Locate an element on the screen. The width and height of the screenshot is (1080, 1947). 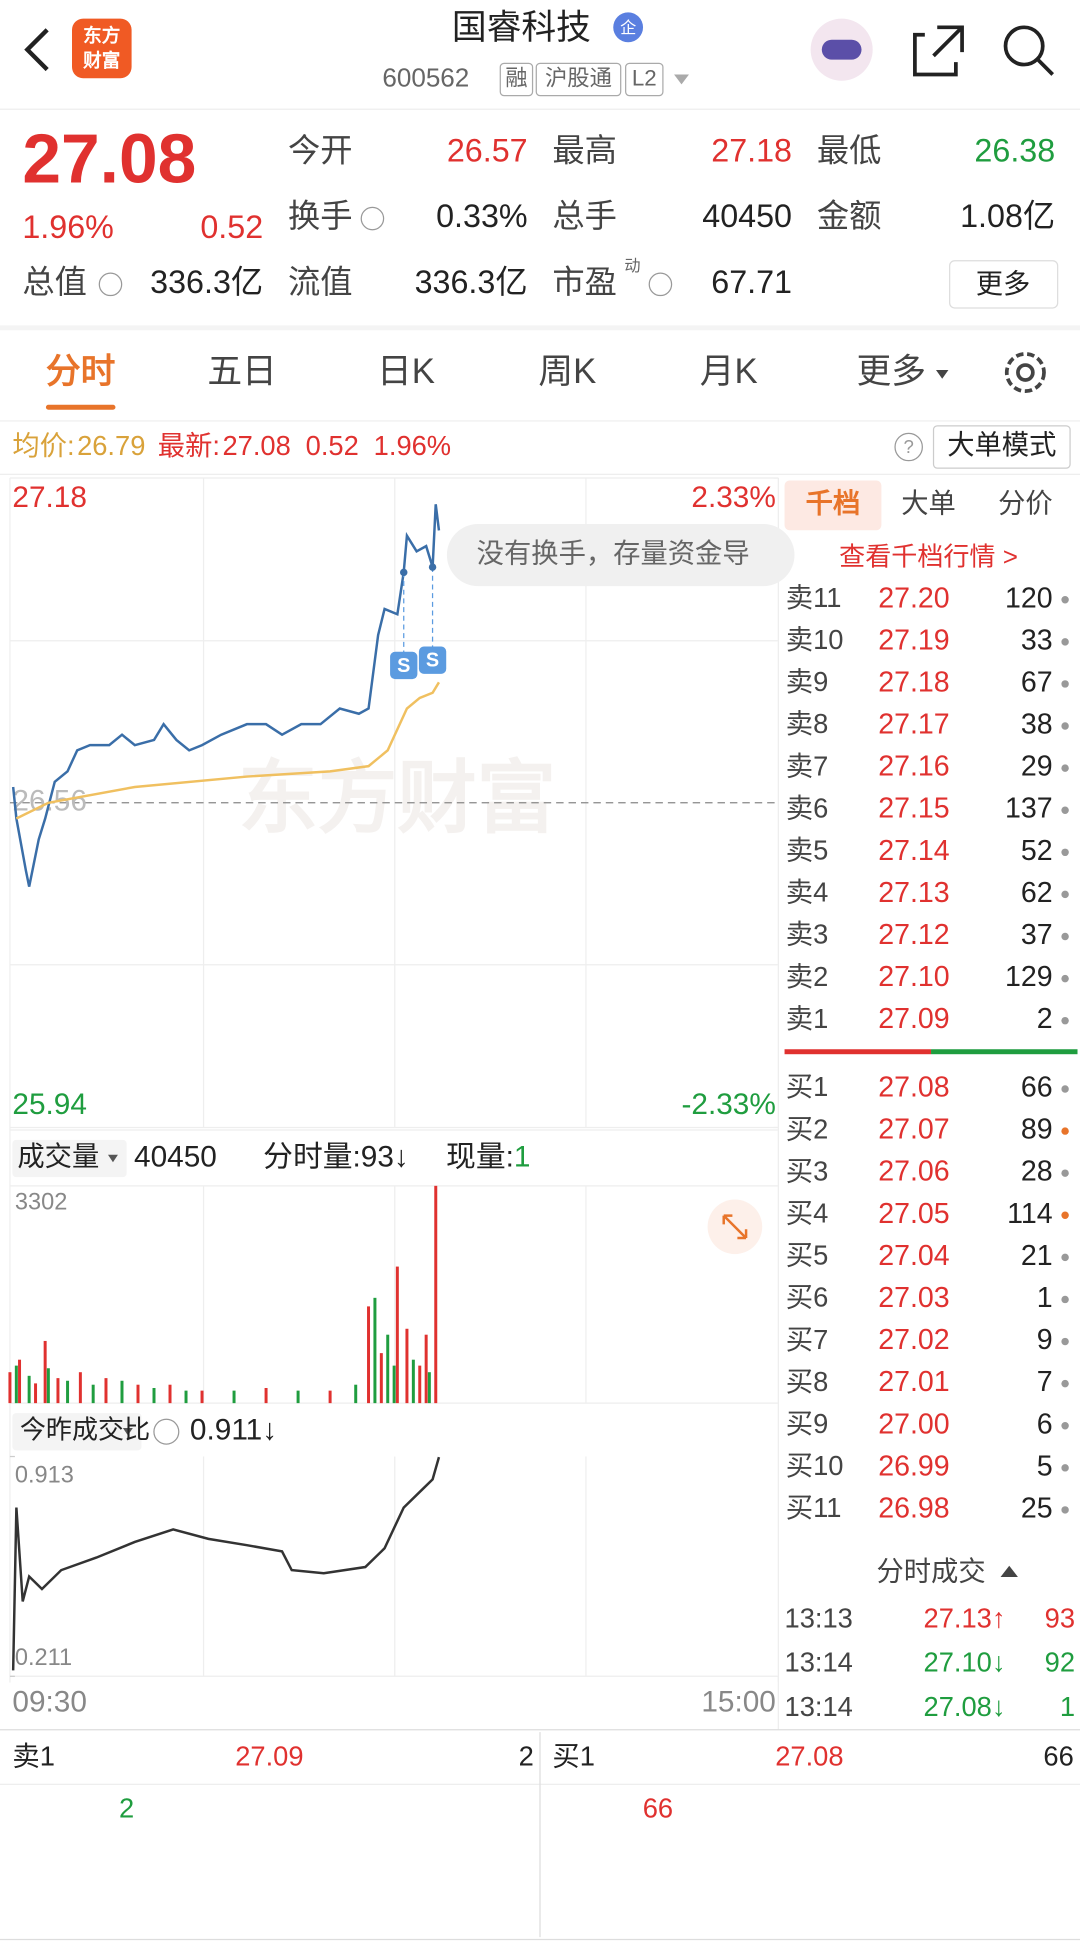
dropdown-arrow is located at coordinates (681, 79).